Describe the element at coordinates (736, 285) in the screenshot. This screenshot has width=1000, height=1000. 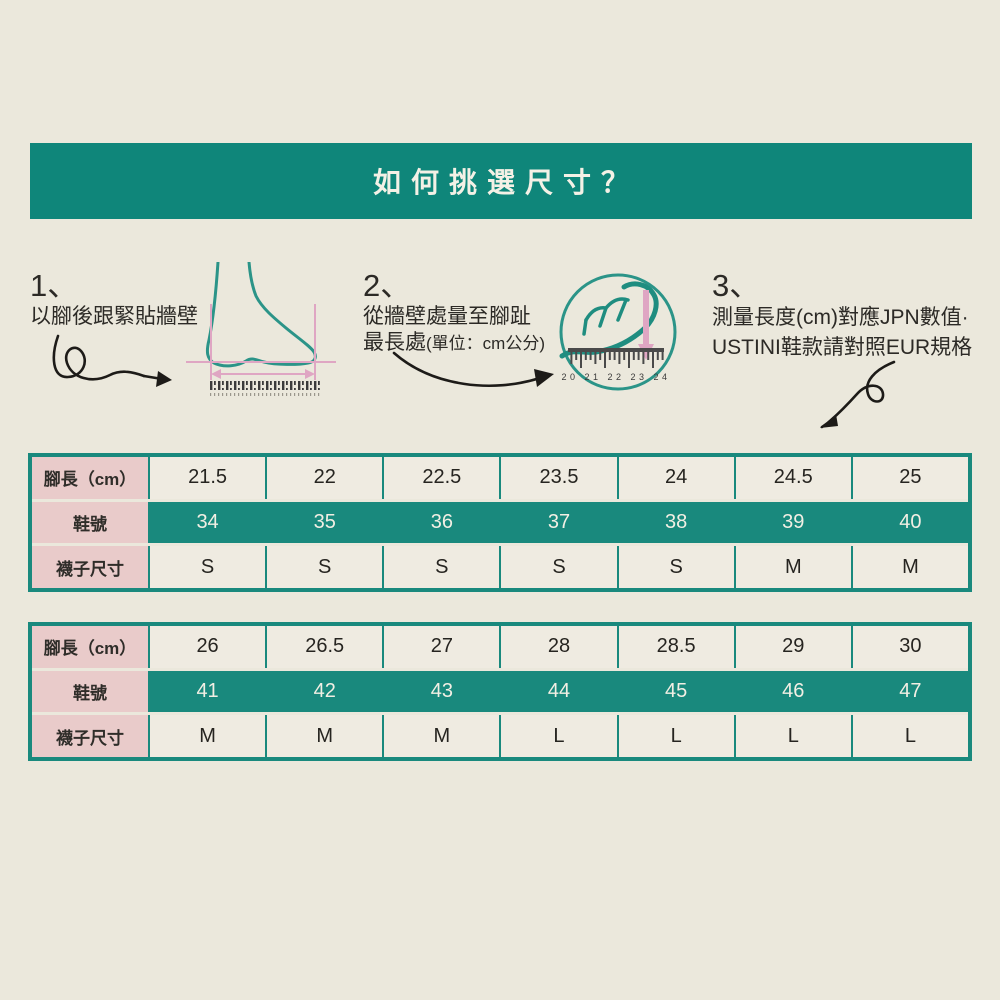
I see `step-3-number: 3、` at that location.